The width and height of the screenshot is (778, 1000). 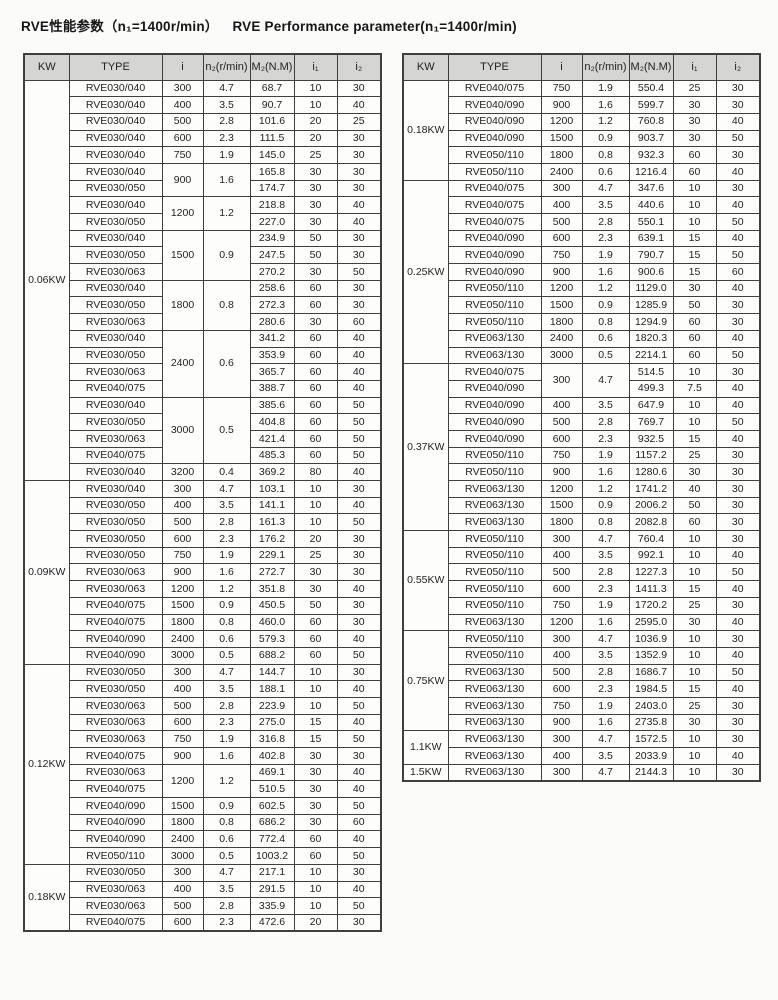 I want to click on i2-cell: 60, so click(x=738, y=272).